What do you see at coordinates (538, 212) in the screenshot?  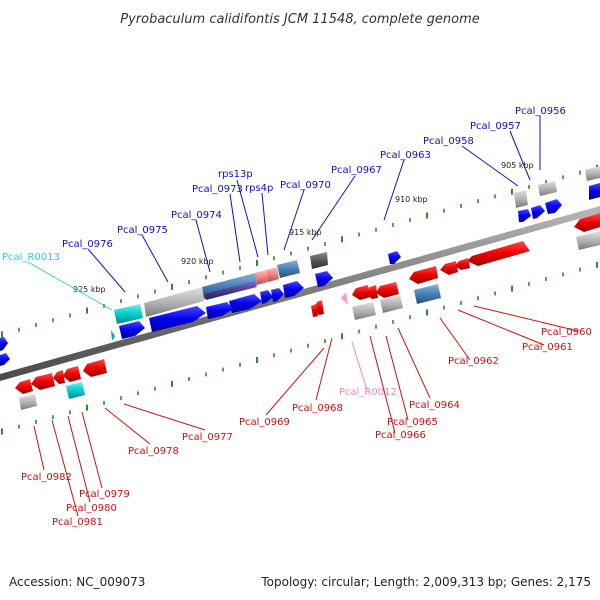 I see `gene-arrow-pcal-0959b` at bounding box center [538, 212].